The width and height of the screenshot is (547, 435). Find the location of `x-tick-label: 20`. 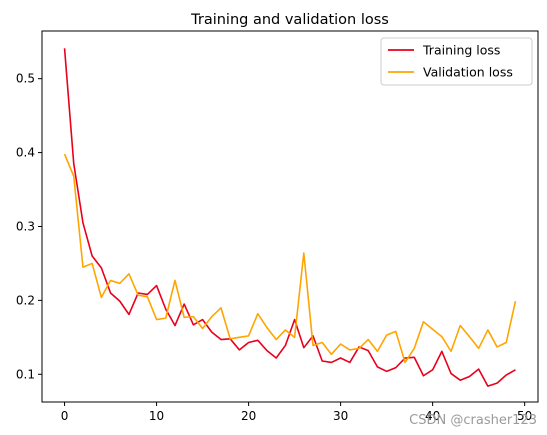

x-tick-label: 20 is located at coordinates (248, 416).